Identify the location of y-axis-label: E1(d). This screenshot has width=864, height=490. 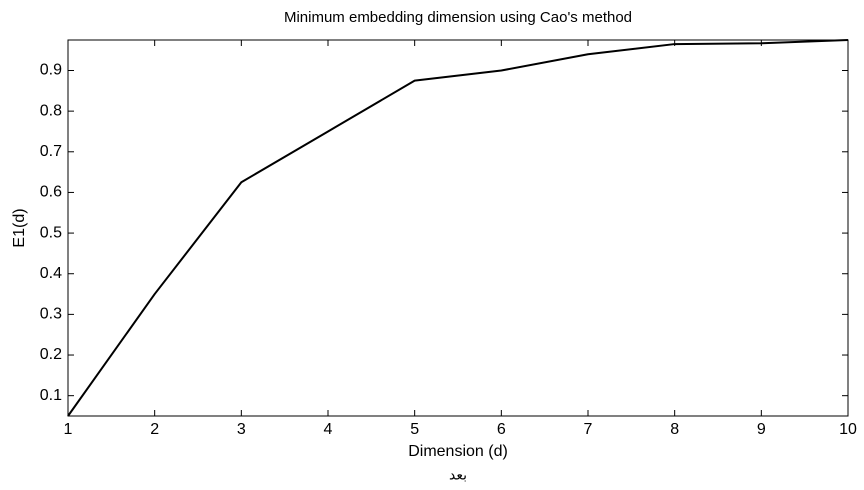
(19, 227).